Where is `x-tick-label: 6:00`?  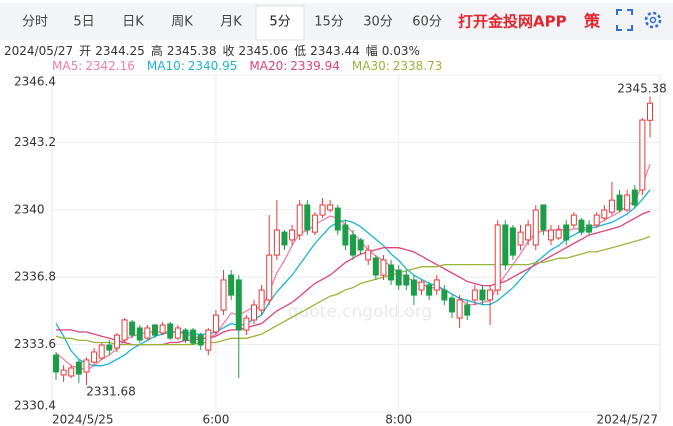 x-tick-label: 6:00 is located at coordinates (215, 419).